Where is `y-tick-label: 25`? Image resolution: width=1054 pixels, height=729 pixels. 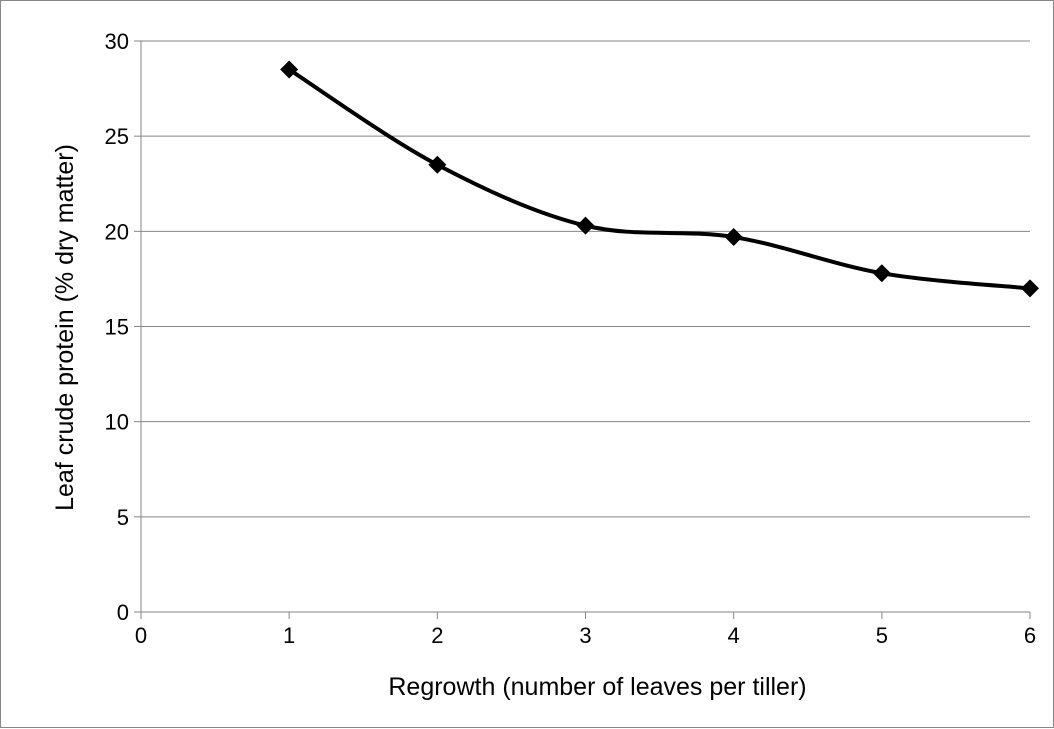
y-tick-label: 25 is located at coordinates (117, 136).